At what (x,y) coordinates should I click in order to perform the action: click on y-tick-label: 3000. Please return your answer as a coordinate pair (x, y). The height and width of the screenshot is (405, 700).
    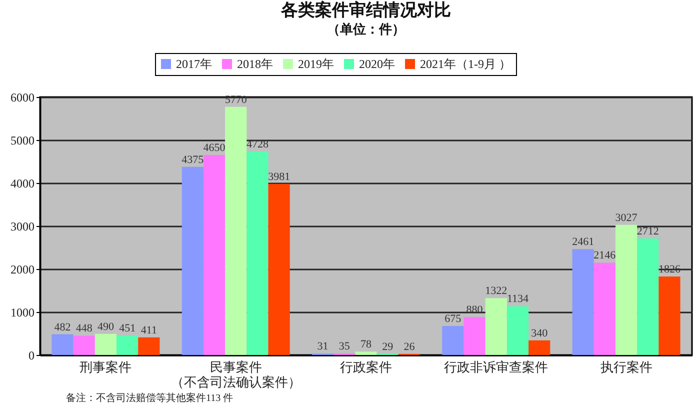
    Looking at the image, I should click on (22, 227).